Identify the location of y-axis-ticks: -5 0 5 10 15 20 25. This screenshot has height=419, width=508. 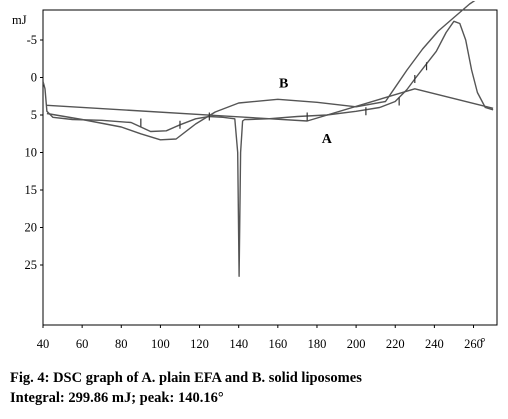
(34, 152).